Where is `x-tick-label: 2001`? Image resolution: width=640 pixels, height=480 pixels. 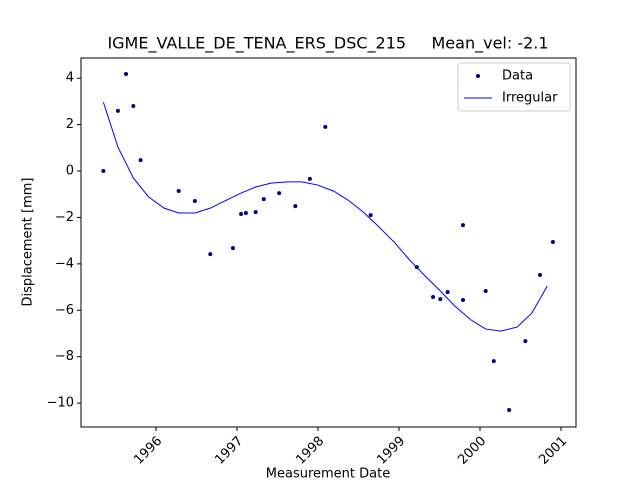 x-tick-label: 2001 is located at coordinates (553, 451).